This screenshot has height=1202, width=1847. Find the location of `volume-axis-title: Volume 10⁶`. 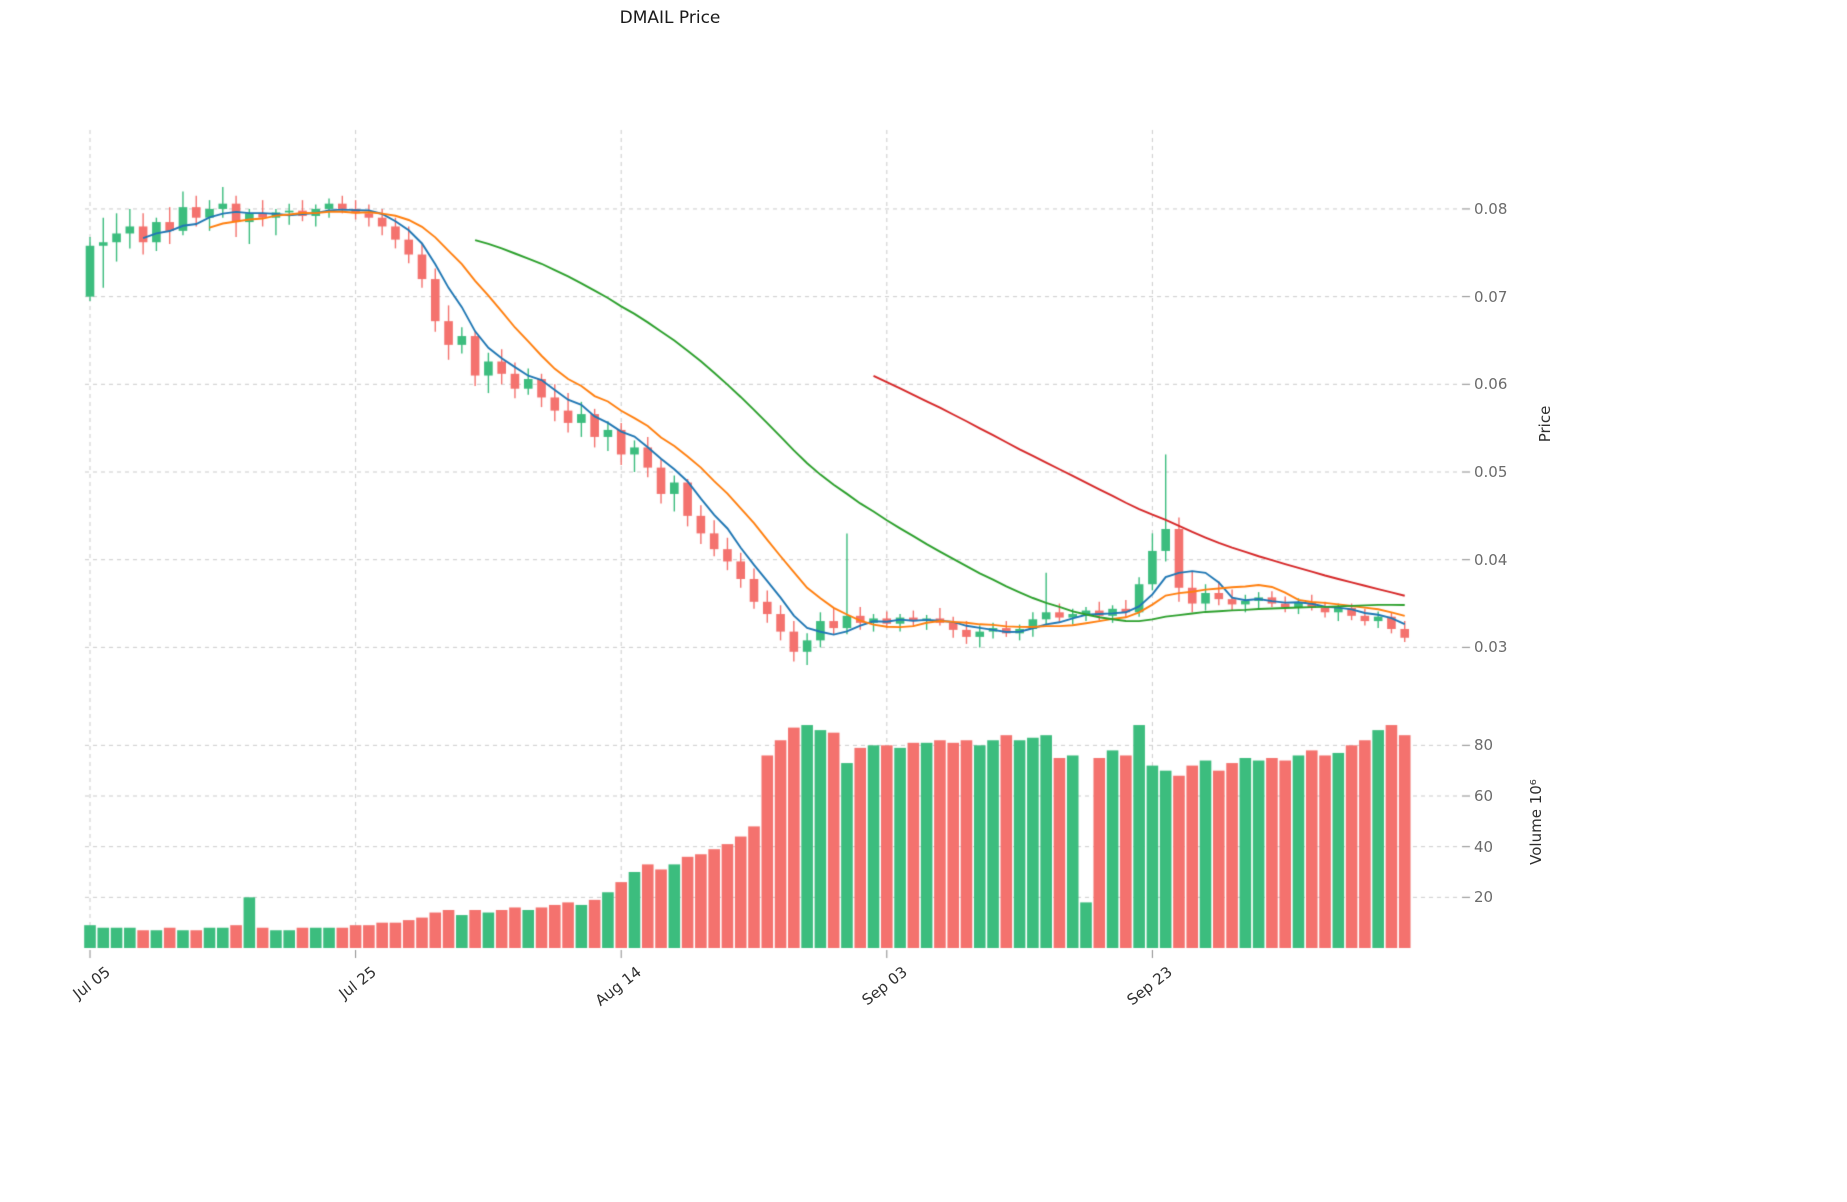

volume-axis-title: Volume 10⁶ is located at coordinates (1536, 822).